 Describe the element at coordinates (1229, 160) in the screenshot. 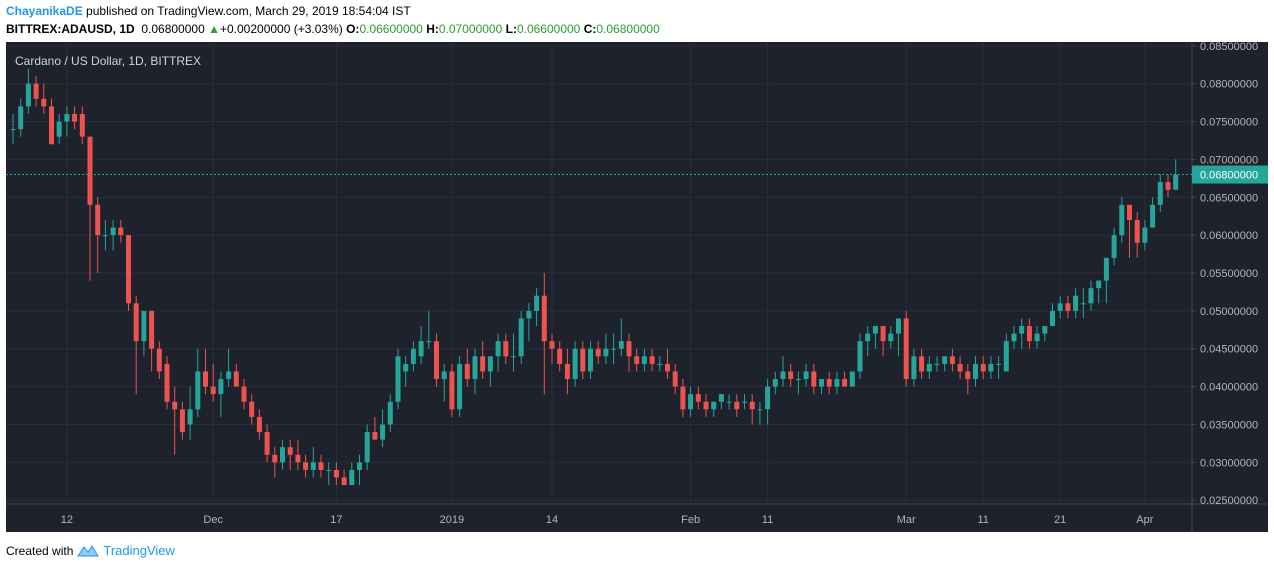

I see `y-tick-label: 0.07000000` at that location.